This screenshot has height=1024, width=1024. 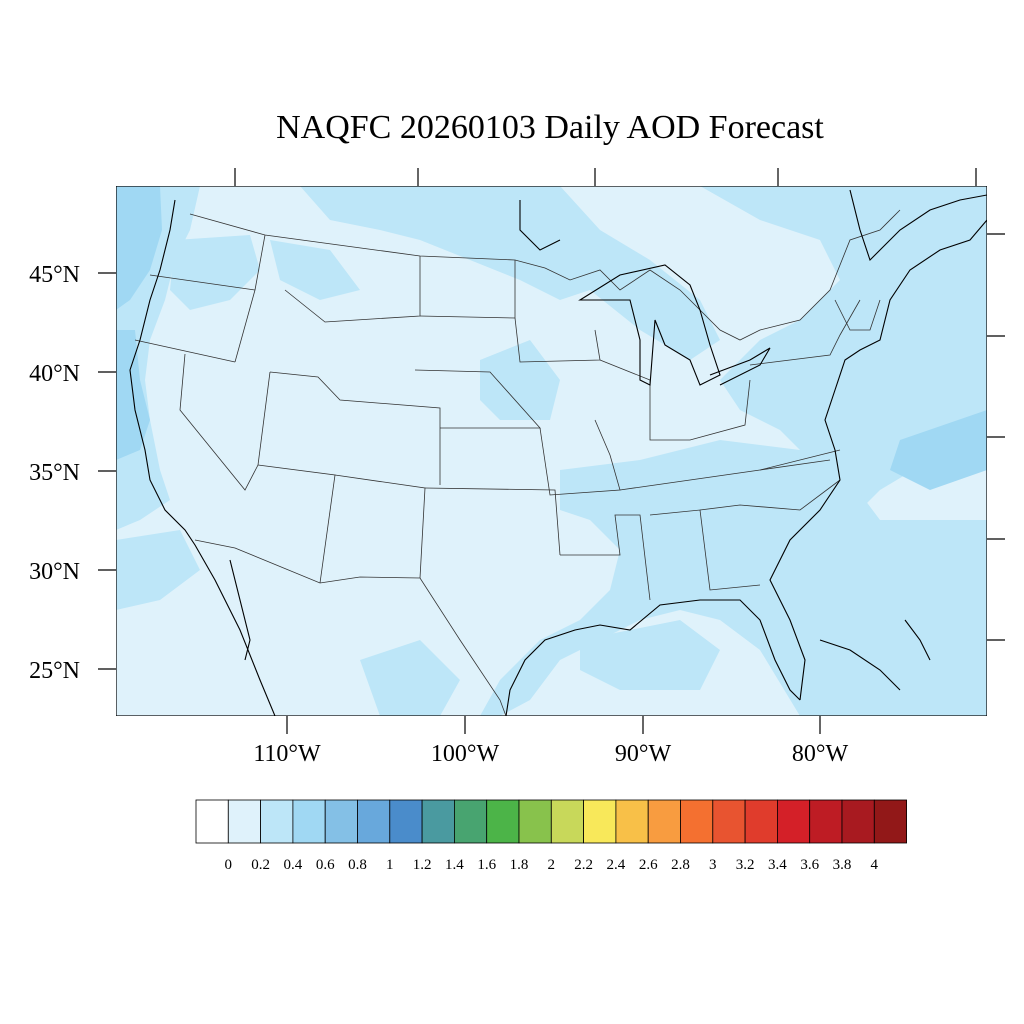 I want to click on aod-region-pacific-south, so click(x=158, y=570).